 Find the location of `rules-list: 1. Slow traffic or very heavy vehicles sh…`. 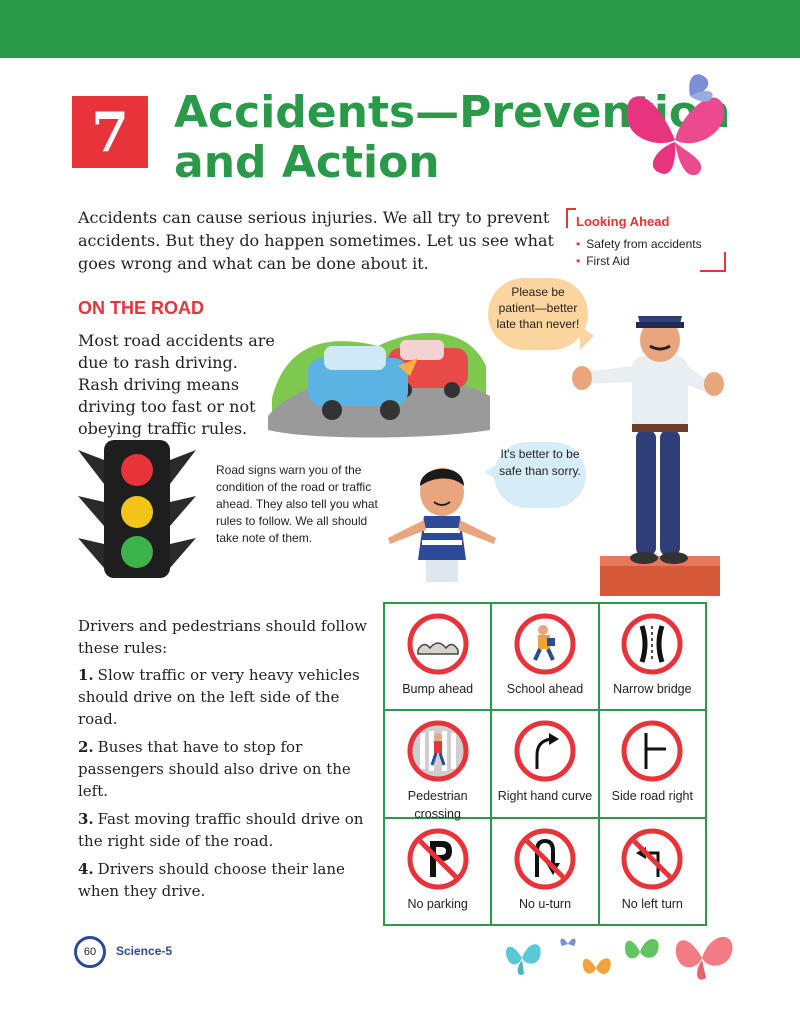

rules-list: 1. Slow traffic or very heavy vehicles sh… is located at coordinates (223, 786).